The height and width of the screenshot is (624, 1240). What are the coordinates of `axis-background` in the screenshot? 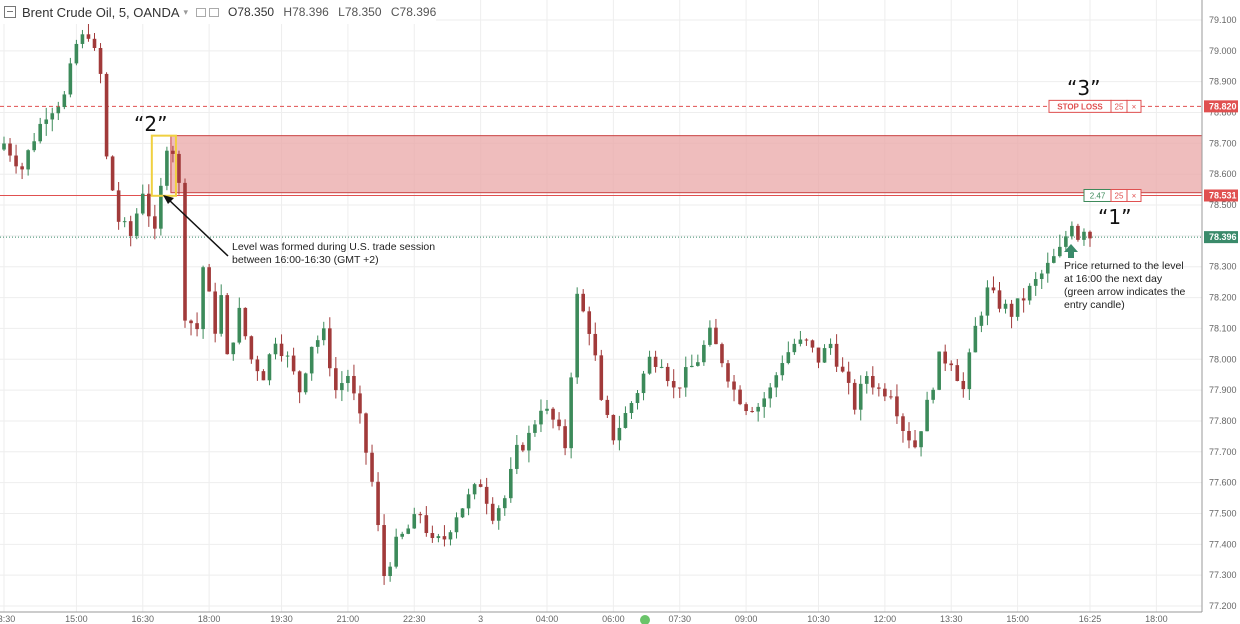 It's located at (1221, 312).